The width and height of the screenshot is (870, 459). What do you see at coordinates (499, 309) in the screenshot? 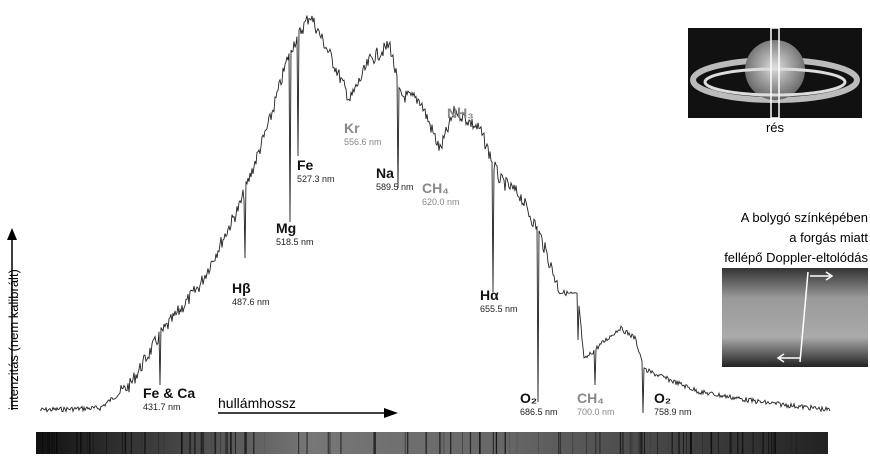
I see `line-wavelength: 655.5 nm` at bounding box center [499, 309].